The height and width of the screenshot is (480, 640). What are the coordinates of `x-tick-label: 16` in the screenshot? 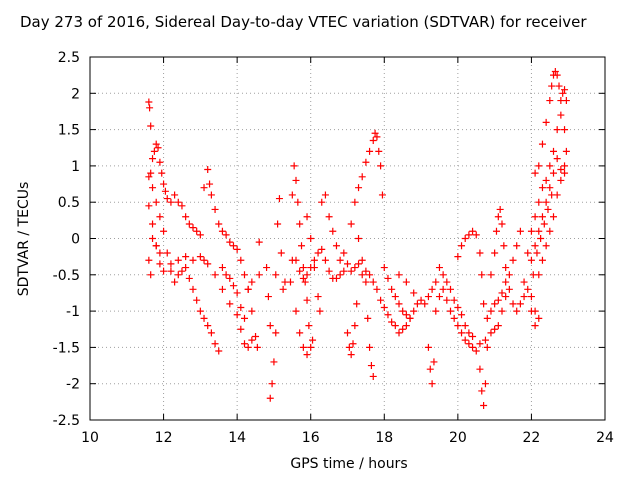 It's located at (311, 438).